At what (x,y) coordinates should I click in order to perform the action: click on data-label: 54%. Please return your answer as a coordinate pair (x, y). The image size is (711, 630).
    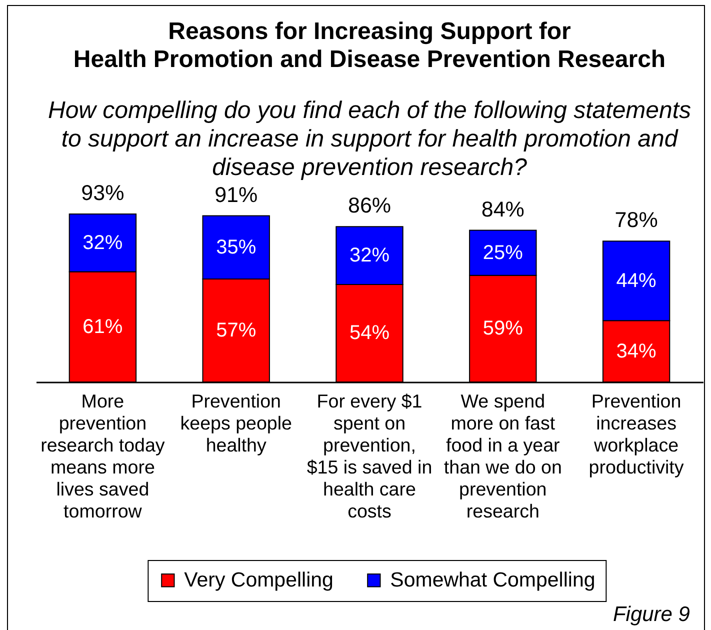
    Looking at the image, I should click on (369, 333).